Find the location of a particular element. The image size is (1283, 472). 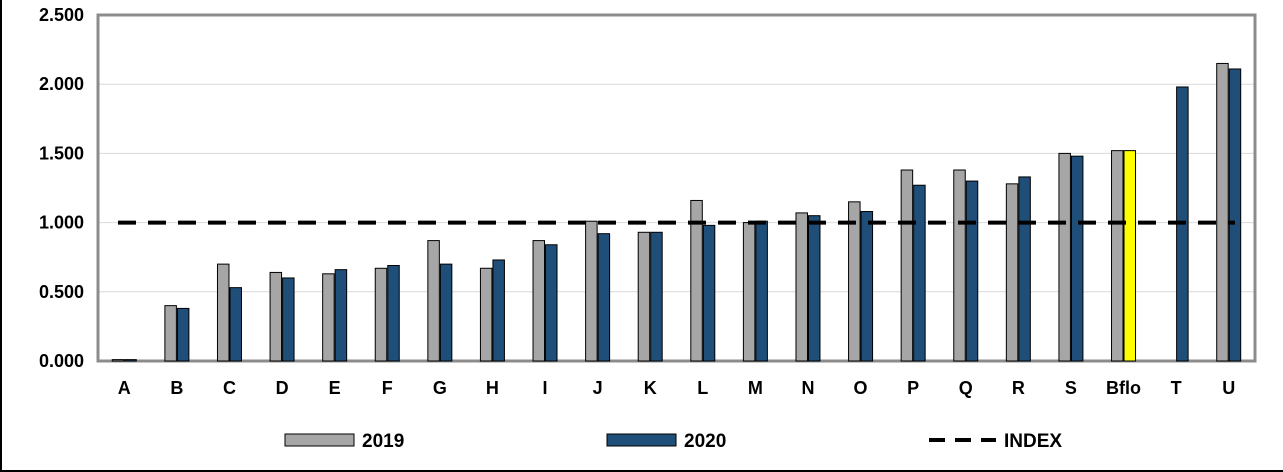

bar-2019-F is located at coordinates (381, 314).